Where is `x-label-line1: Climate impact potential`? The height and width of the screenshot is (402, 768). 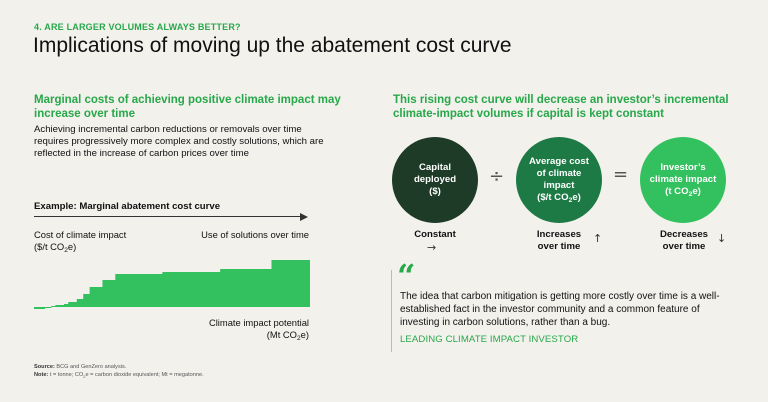 x-label-line1: Climate impact potential is located at coordinates (258, 322).